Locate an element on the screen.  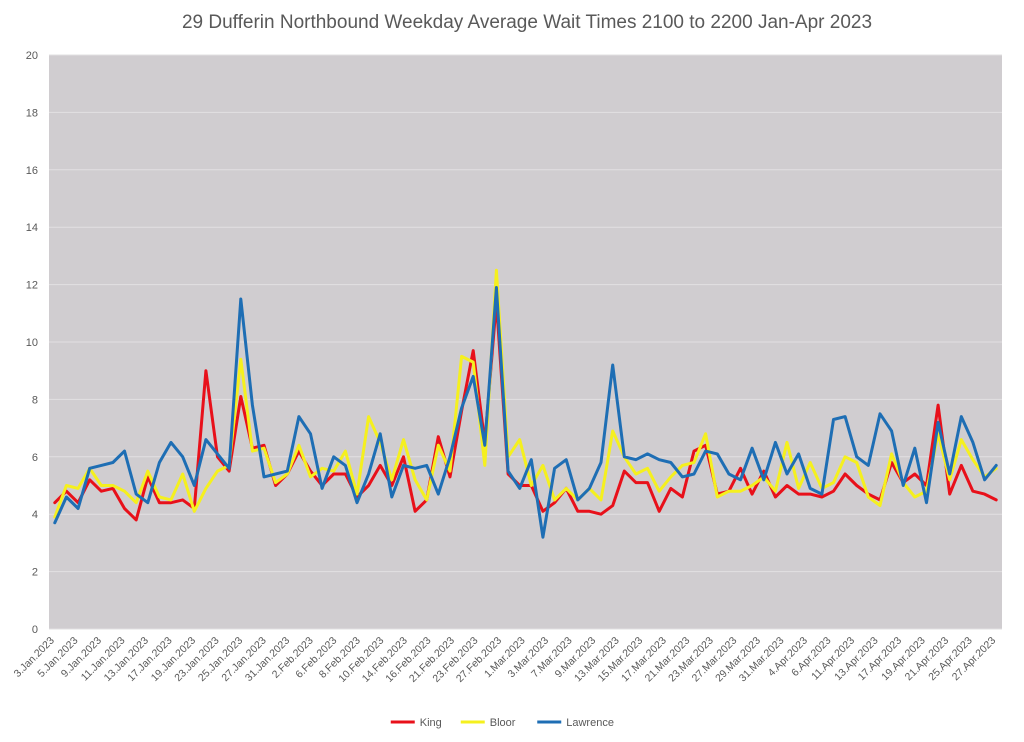
y-tick-label: 12 is located at coordinates (32, 286).